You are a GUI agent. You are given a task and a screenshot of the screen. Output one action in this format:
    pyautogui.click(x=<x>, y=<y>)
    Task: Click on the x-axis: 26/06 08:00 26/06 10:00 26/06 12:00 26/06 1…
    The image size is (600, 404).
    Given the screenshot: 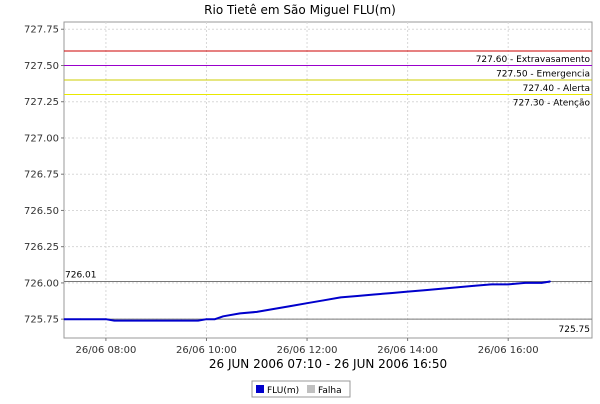 What is the action you would take?
    pyautogui.click(x=307, y=347)
    